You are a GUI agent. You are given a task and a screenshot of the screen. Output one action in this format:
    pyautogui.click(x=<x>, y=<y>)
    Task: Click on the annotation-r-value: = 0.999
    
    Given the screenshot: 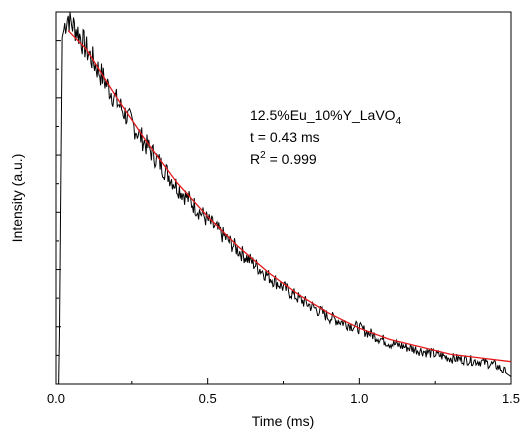 What is the action you would take?
    pyautogui.click(x=291, y=159)
    